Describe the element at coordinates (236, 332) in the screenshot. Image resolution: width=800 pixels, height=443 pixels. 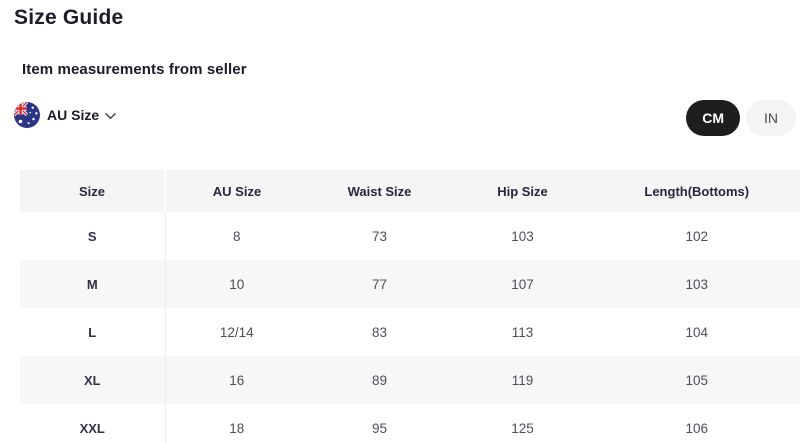
I see `measurement-cell: 12/14` at that location.